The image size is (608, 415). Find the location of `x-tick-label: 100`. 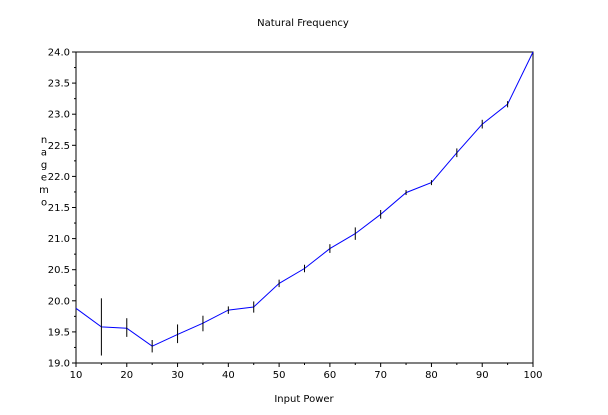

x-tick-label: 100 is located at coordinates (532, 375).